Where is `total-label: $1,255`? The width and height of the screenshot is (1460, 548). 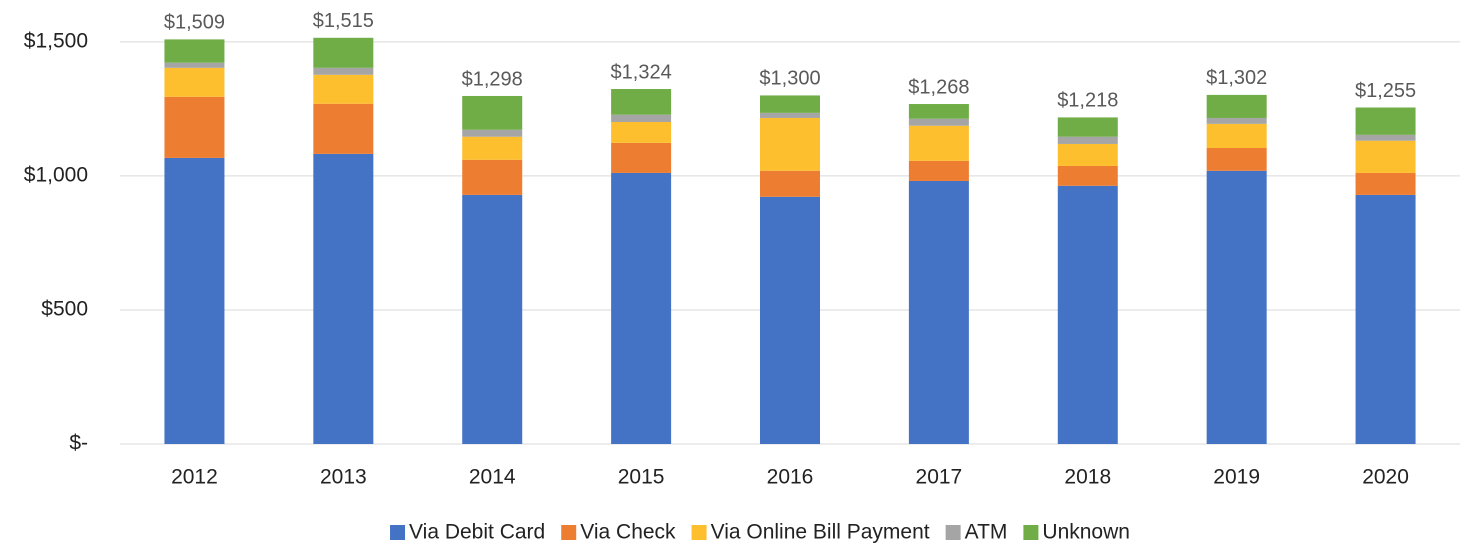
total-label: $1,255 is located at coordinates (1385, 91).